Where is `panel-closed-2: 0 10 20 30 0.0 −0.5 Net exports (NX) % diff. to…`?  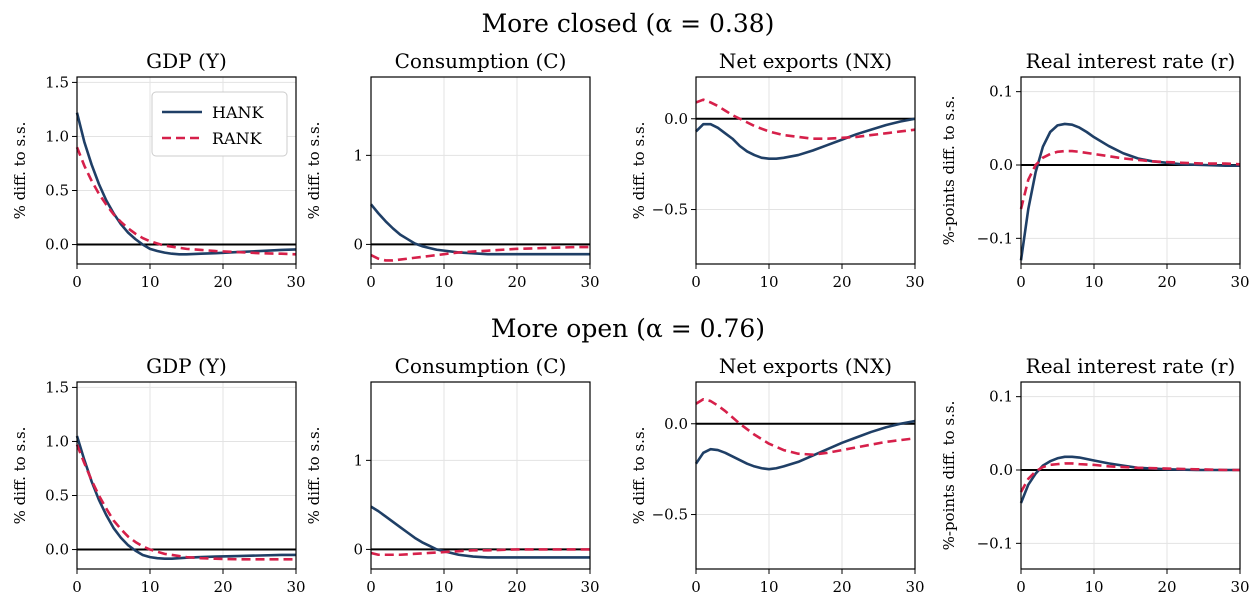 panel-closed-2: 0 10 20 30 0.0 −0.5 Net exports (NX) % diff. to… is located at coordinates (777, 170).